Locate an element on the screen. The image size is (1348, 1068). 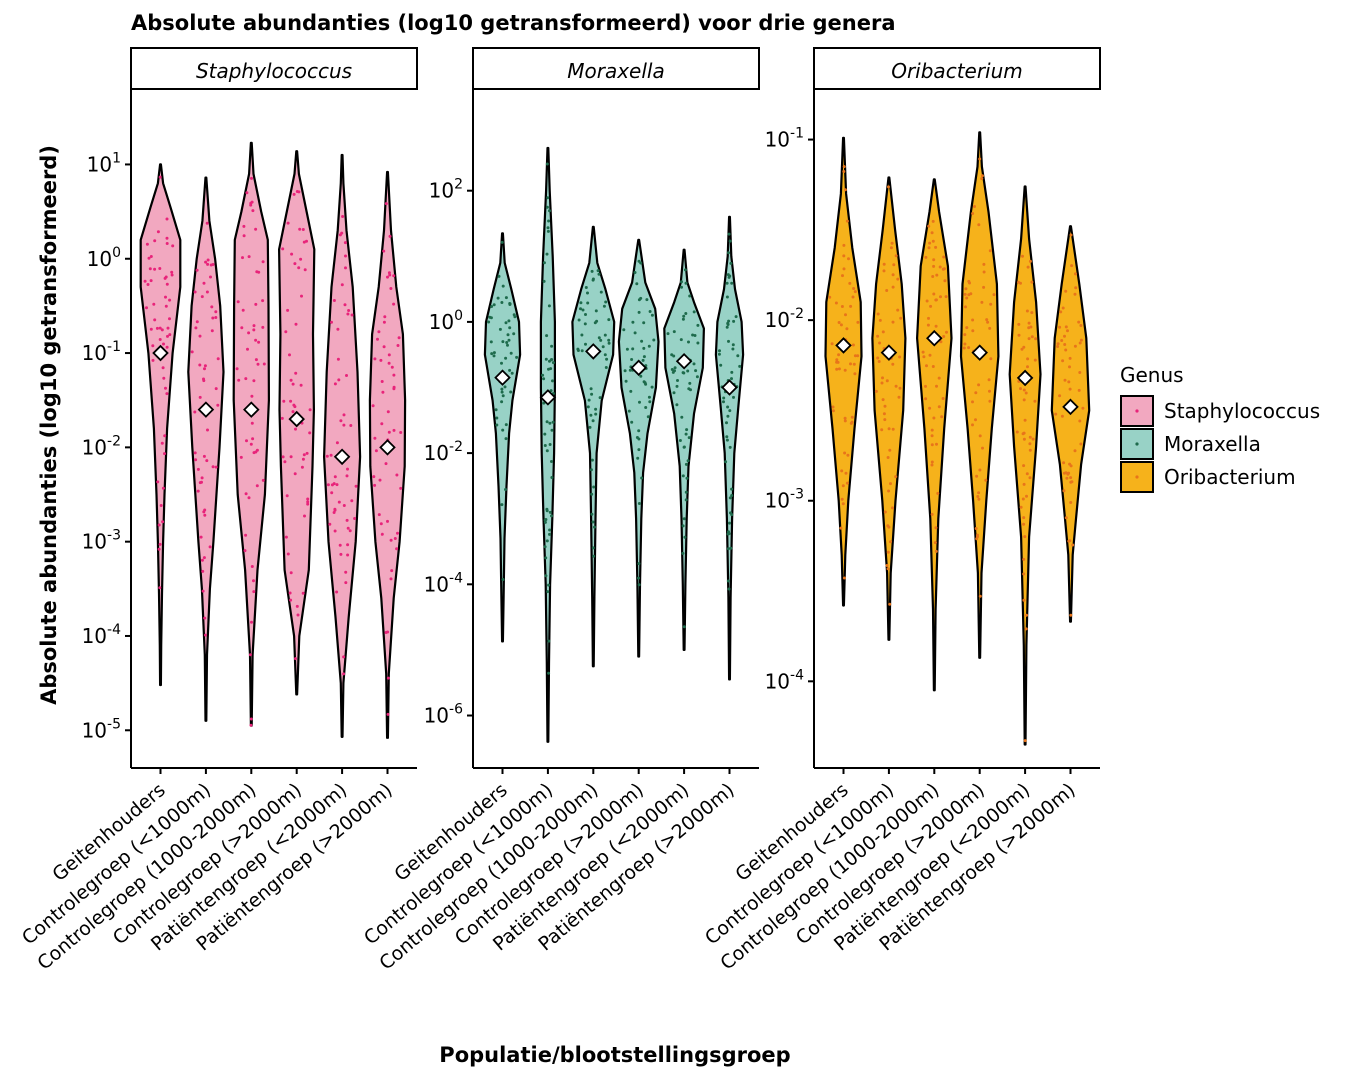
legend-swatch-point is located at coordinates (1137, 477).